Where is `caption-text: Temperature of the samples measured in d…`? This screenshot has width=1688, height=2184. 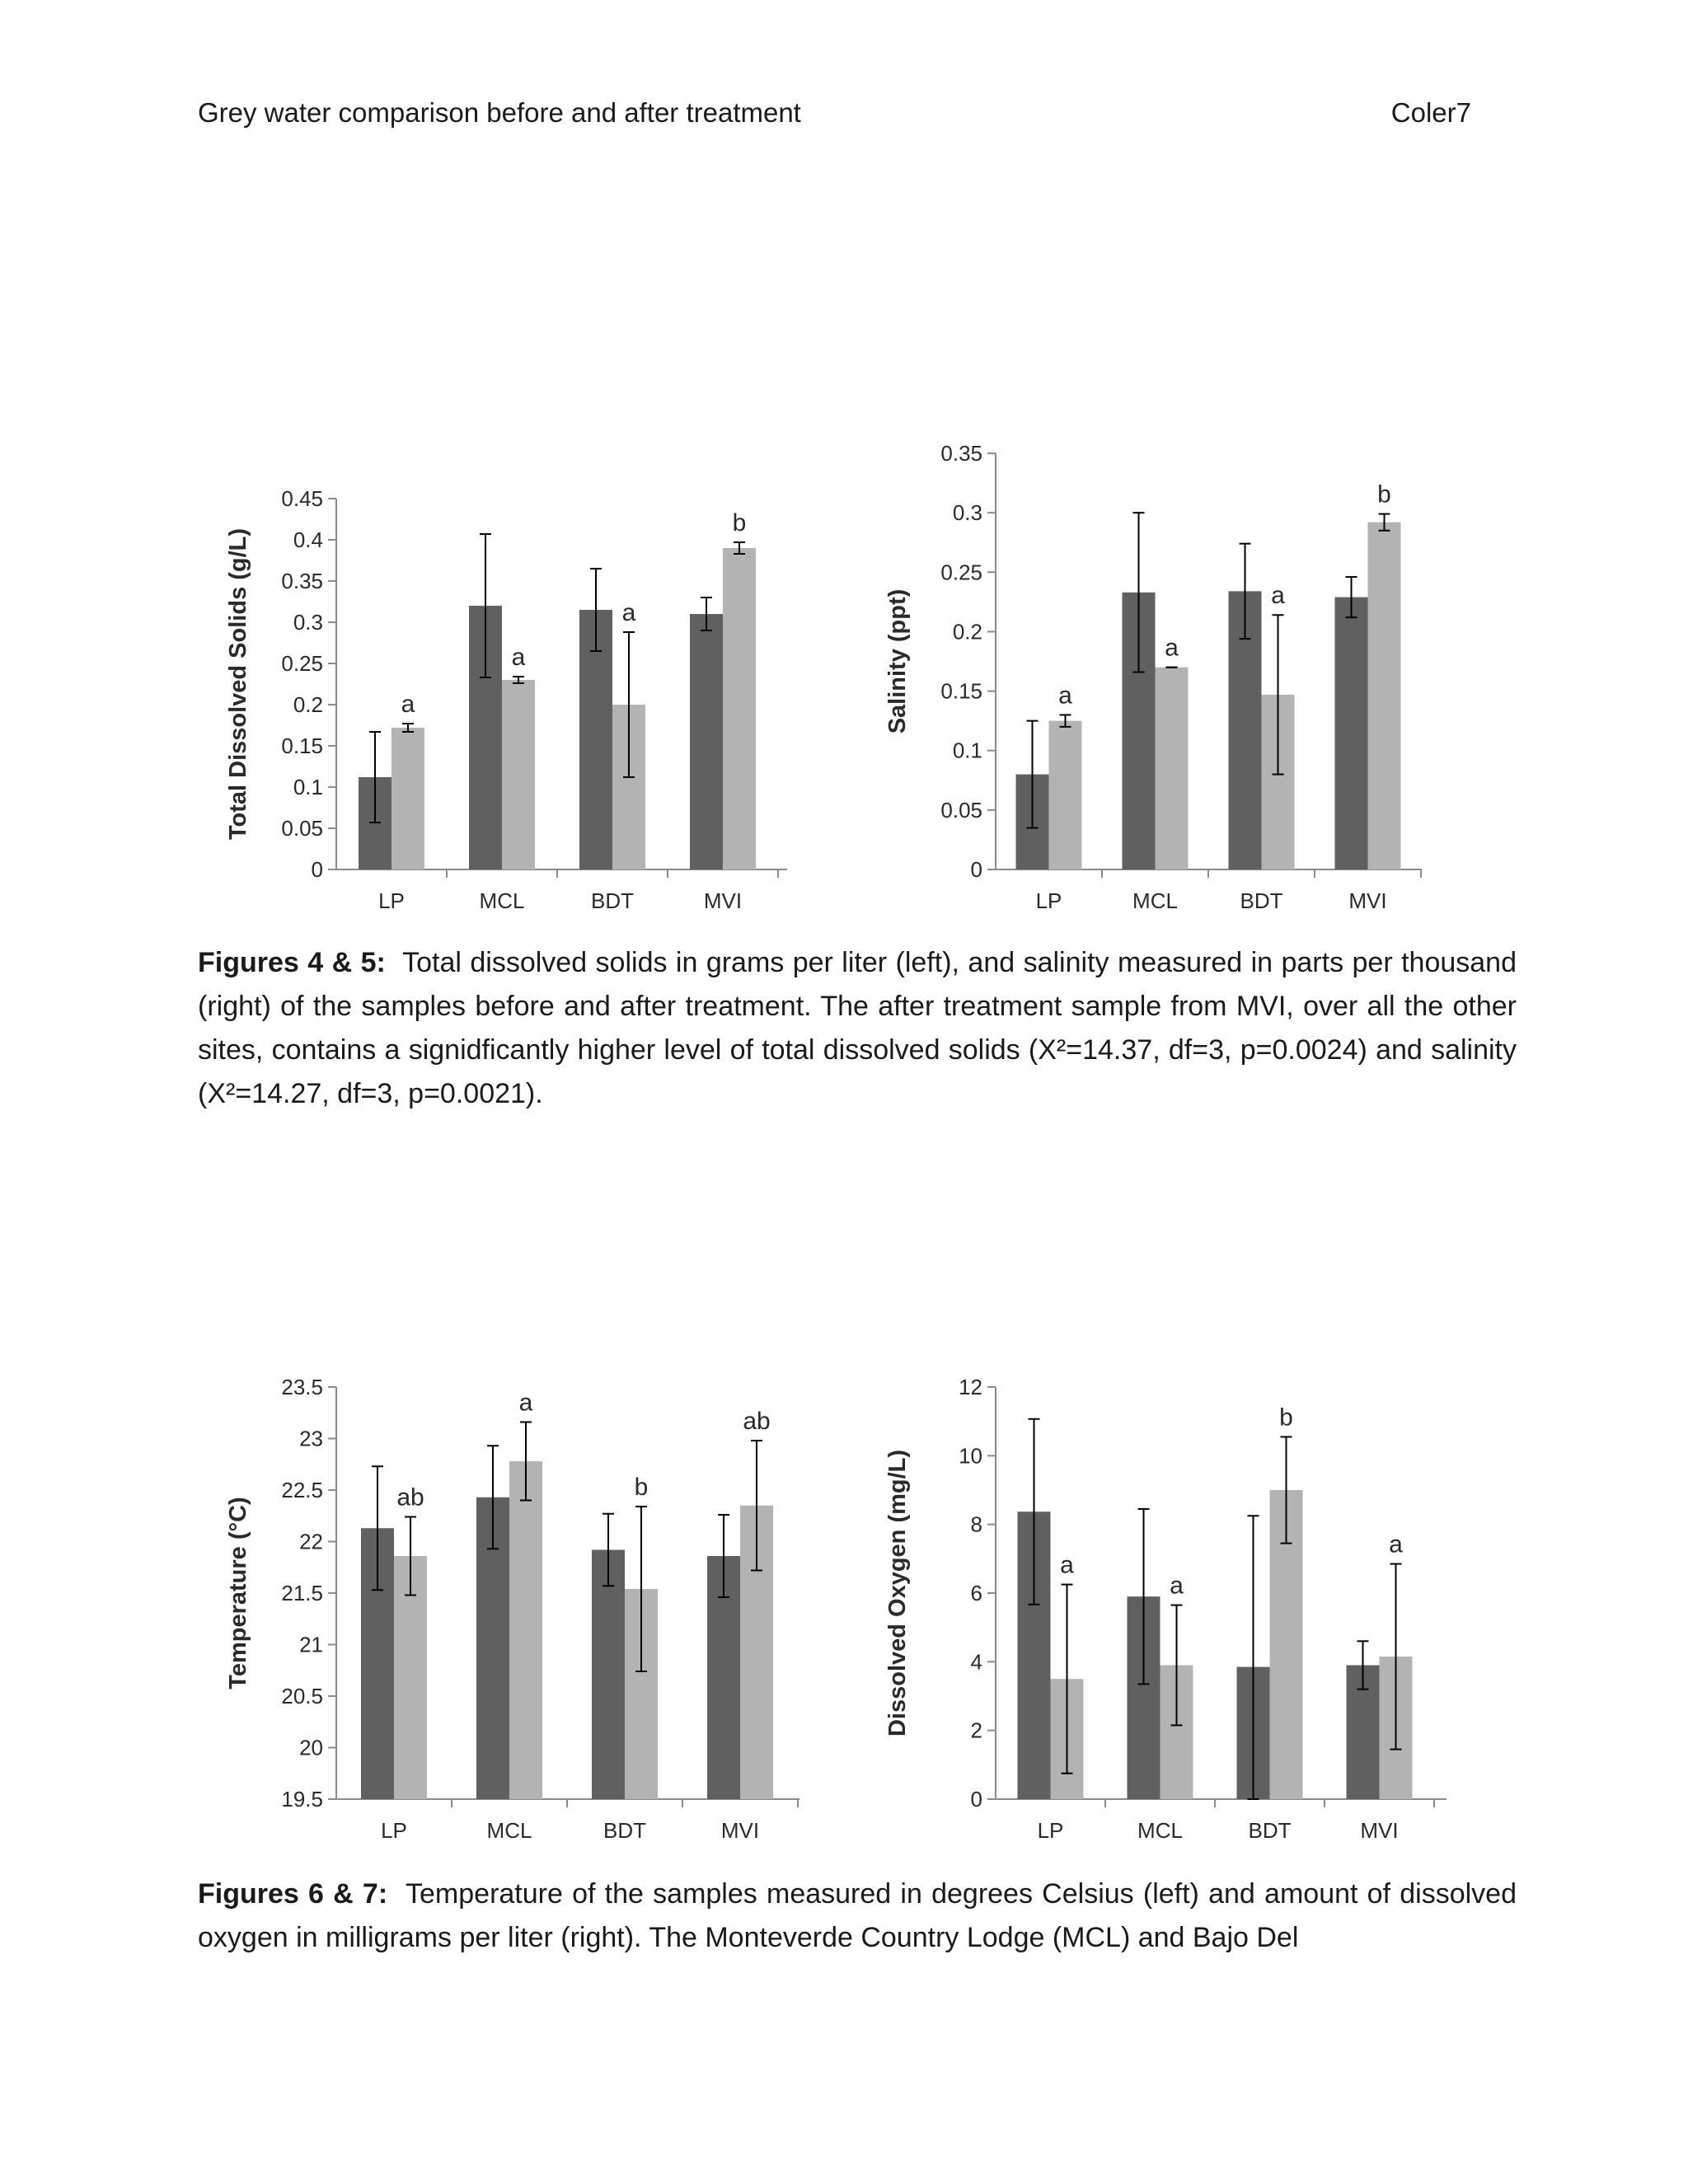 caption-text: Temperature of the samples measured in d… is located at coordinates (858, 1915).